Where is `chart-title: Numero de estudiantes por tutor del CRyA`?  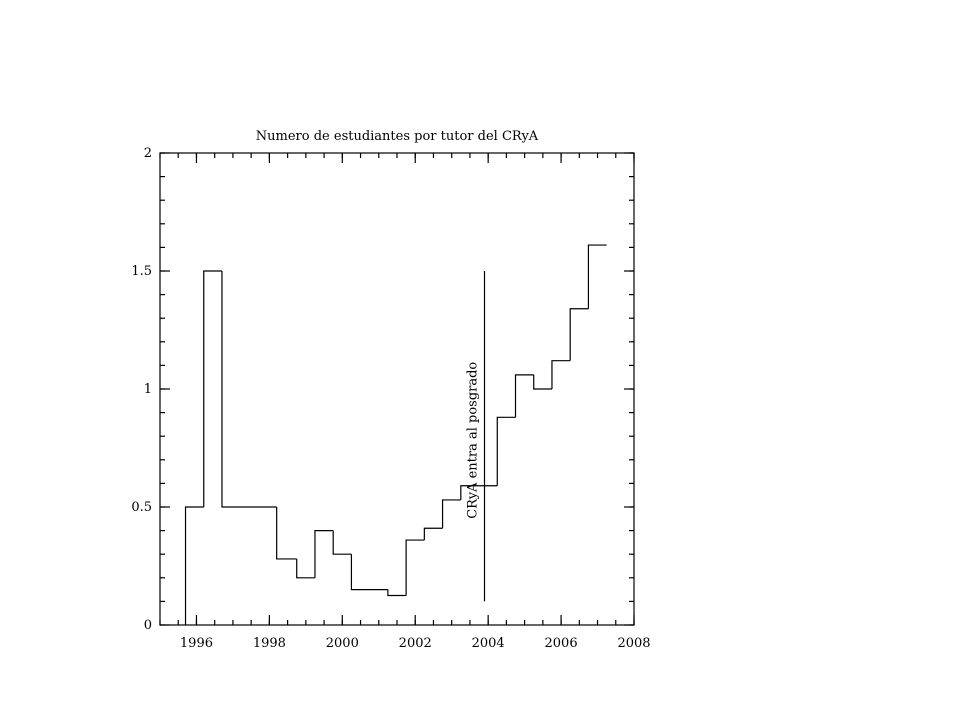
chart-title: Numero de estudiantes por tutor del CRyA is located at coordinates (397, 136).